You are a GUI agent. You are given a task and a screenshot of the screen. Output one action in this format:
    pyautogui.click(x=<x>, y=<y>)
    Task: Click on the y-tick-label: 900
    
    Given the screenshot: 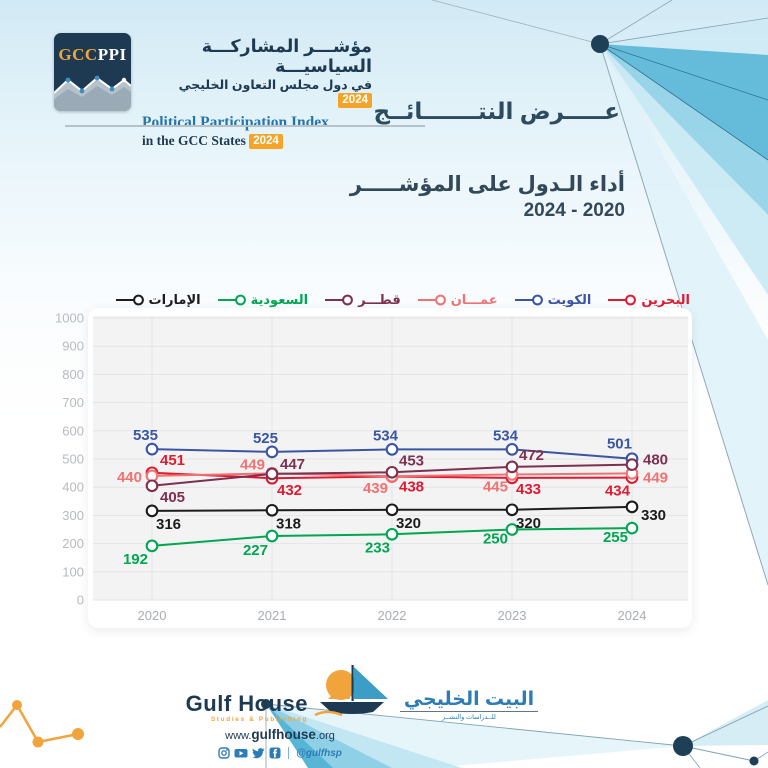 What is the action you would take?
    pyautogui.click(x=73, y=346)
    